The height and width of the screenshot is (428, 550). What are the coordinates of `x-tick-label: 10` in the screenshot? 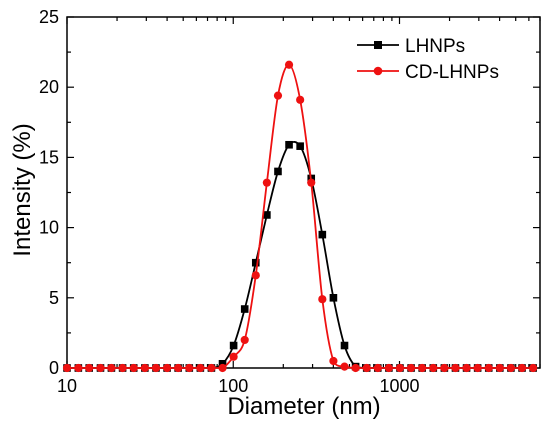 It's located at (67, 386).